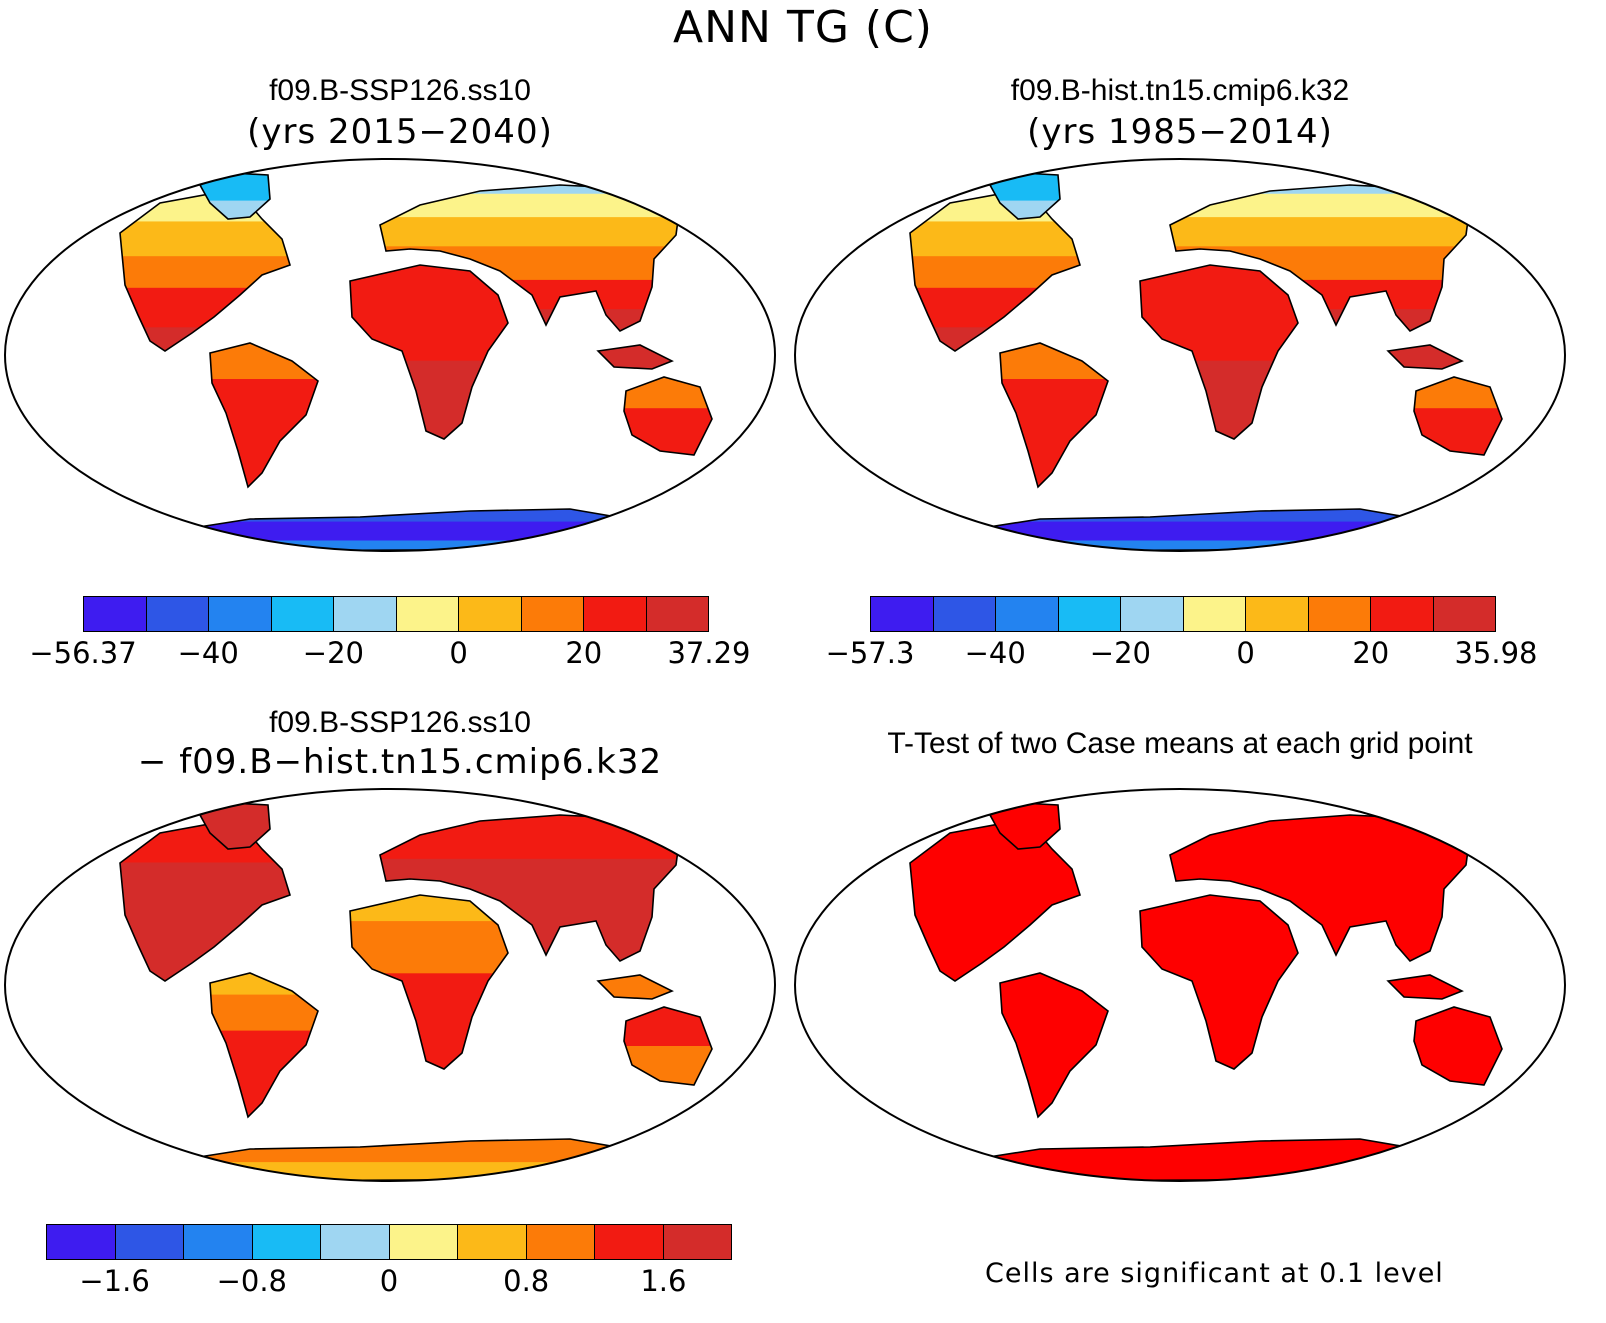  I want to click on colorbar-panel3-ticks: −1.6 −0.8 0 0.8 1.6, so click(389, 1284).